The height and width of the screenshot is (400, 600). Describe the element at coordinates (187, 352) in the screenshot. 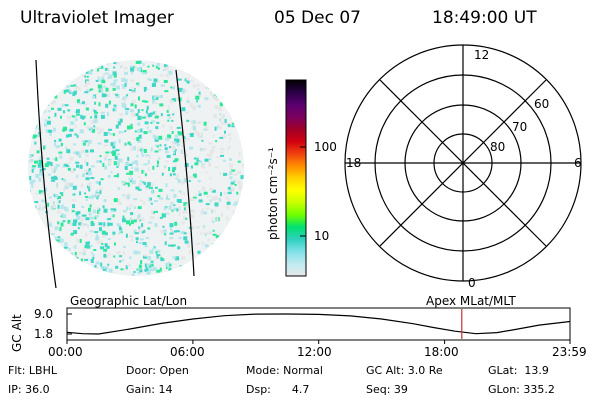

I see `xtick-label-0600: 06:00` at that location.